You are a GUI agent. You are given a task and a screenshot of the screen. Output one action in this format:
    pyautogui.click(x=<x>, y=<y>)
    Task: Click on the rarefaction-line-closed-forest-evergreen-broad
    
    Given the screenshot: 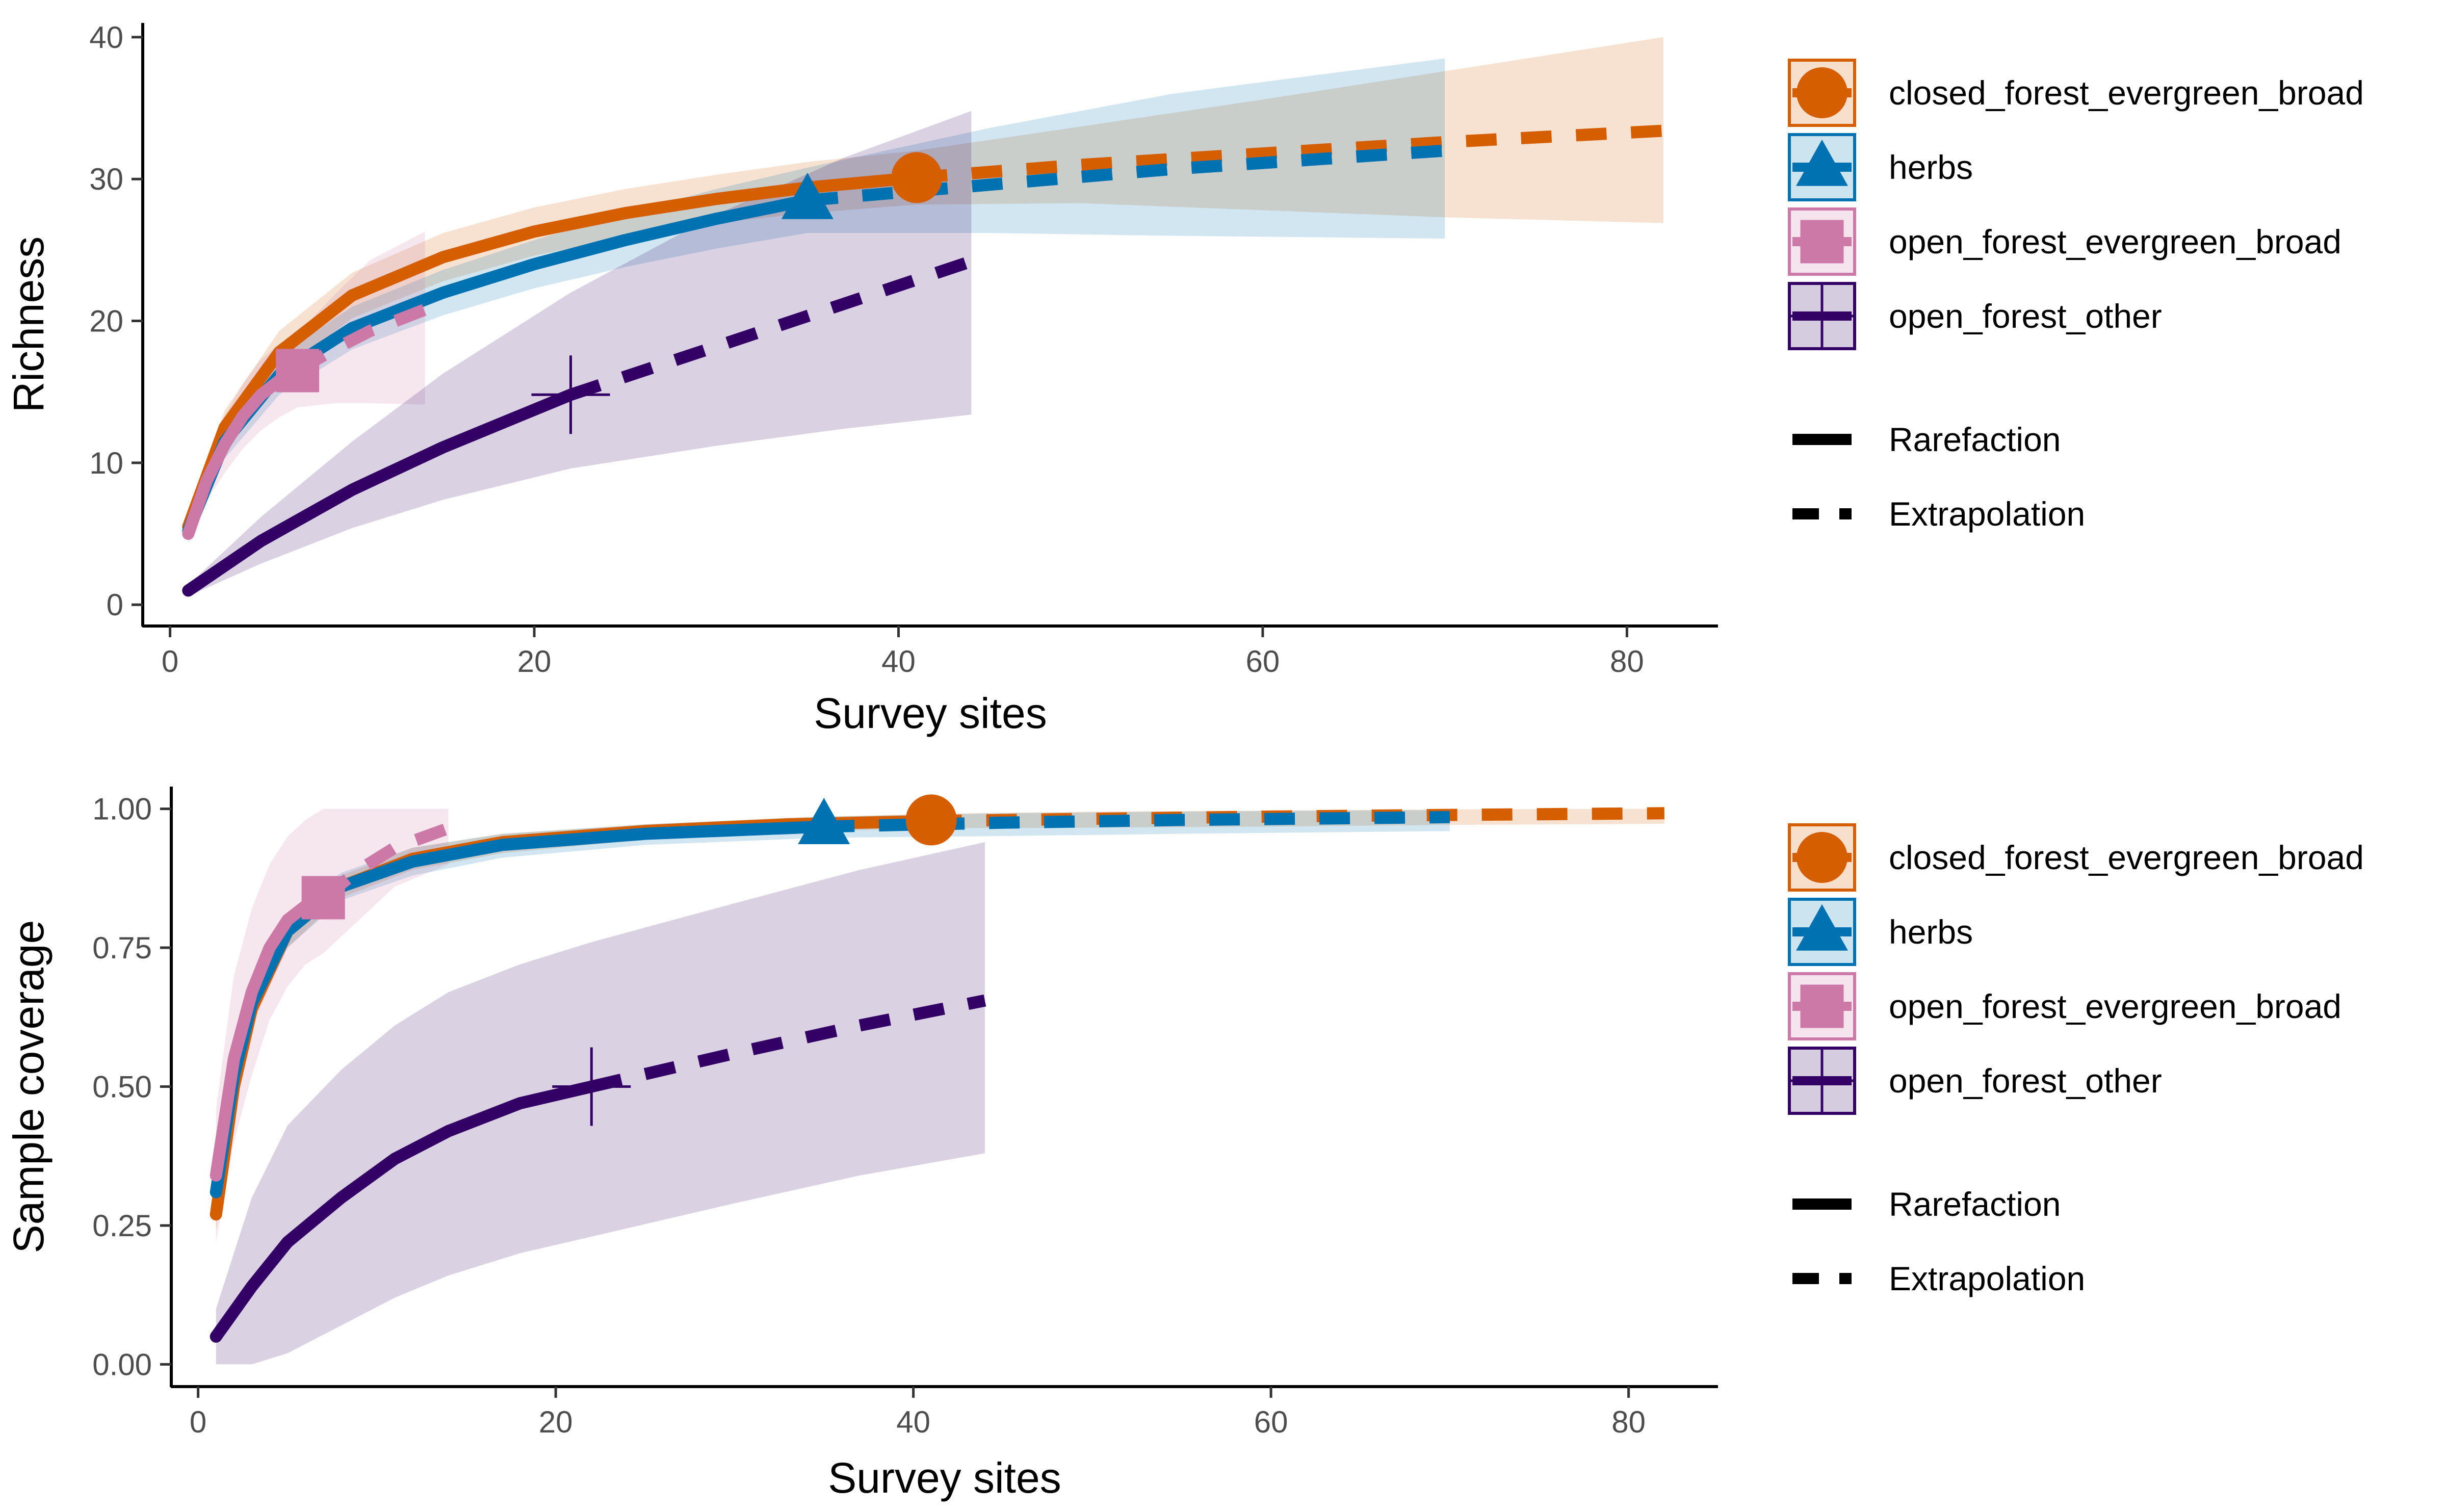 What is the action you would take?
    pyautogui.click(x=552, y=352)
    